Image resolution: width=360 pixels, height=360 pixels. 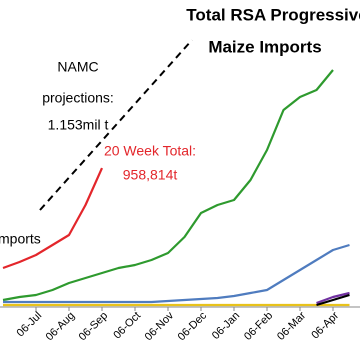 What do you see at coordinates (78, 125) in the screenshot?
I see `annotation: 1.153mil t` at bounding box center [78, 125].